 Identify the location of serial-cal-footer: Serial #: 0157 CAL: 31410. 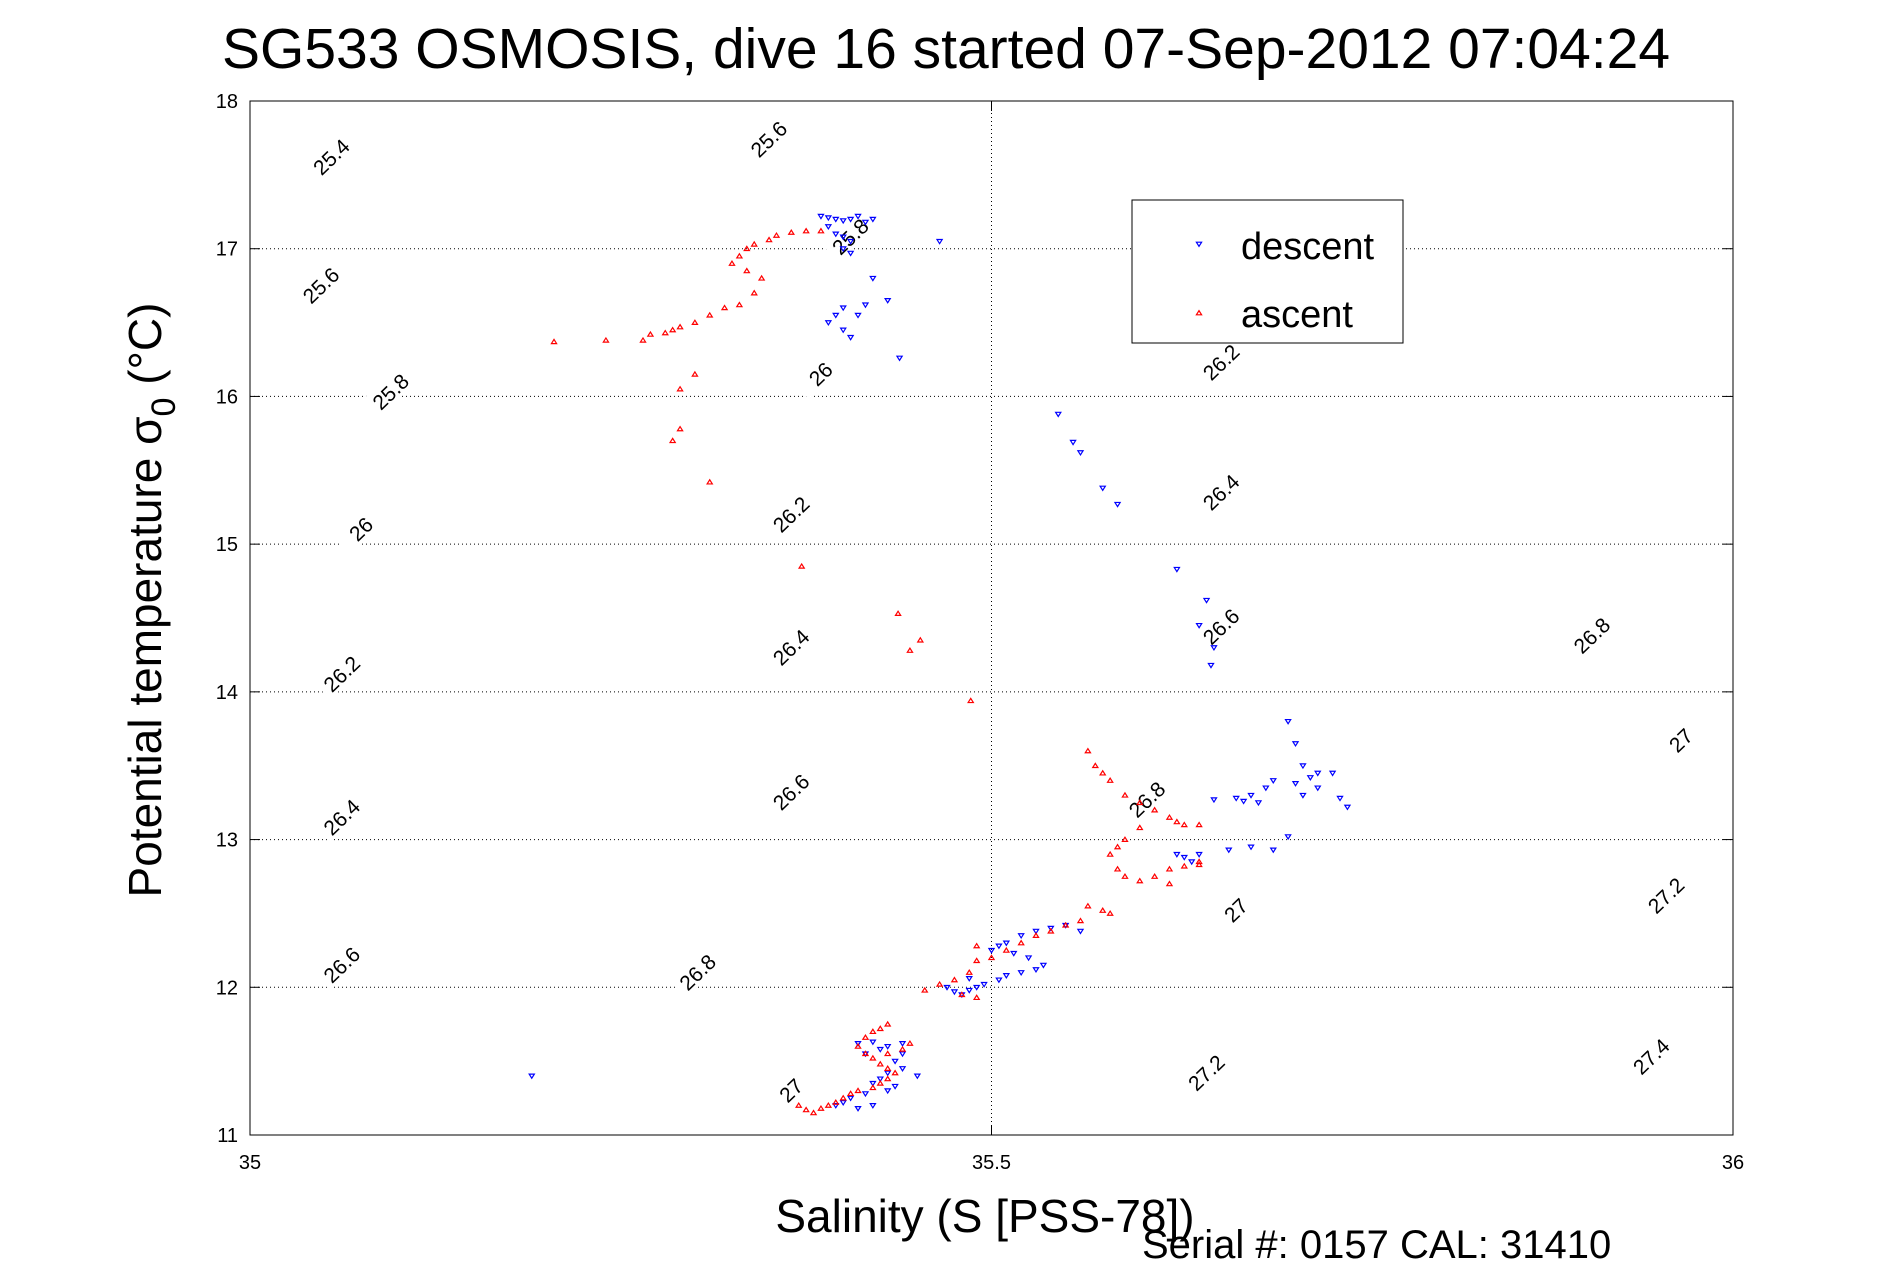
(1376, 1242).